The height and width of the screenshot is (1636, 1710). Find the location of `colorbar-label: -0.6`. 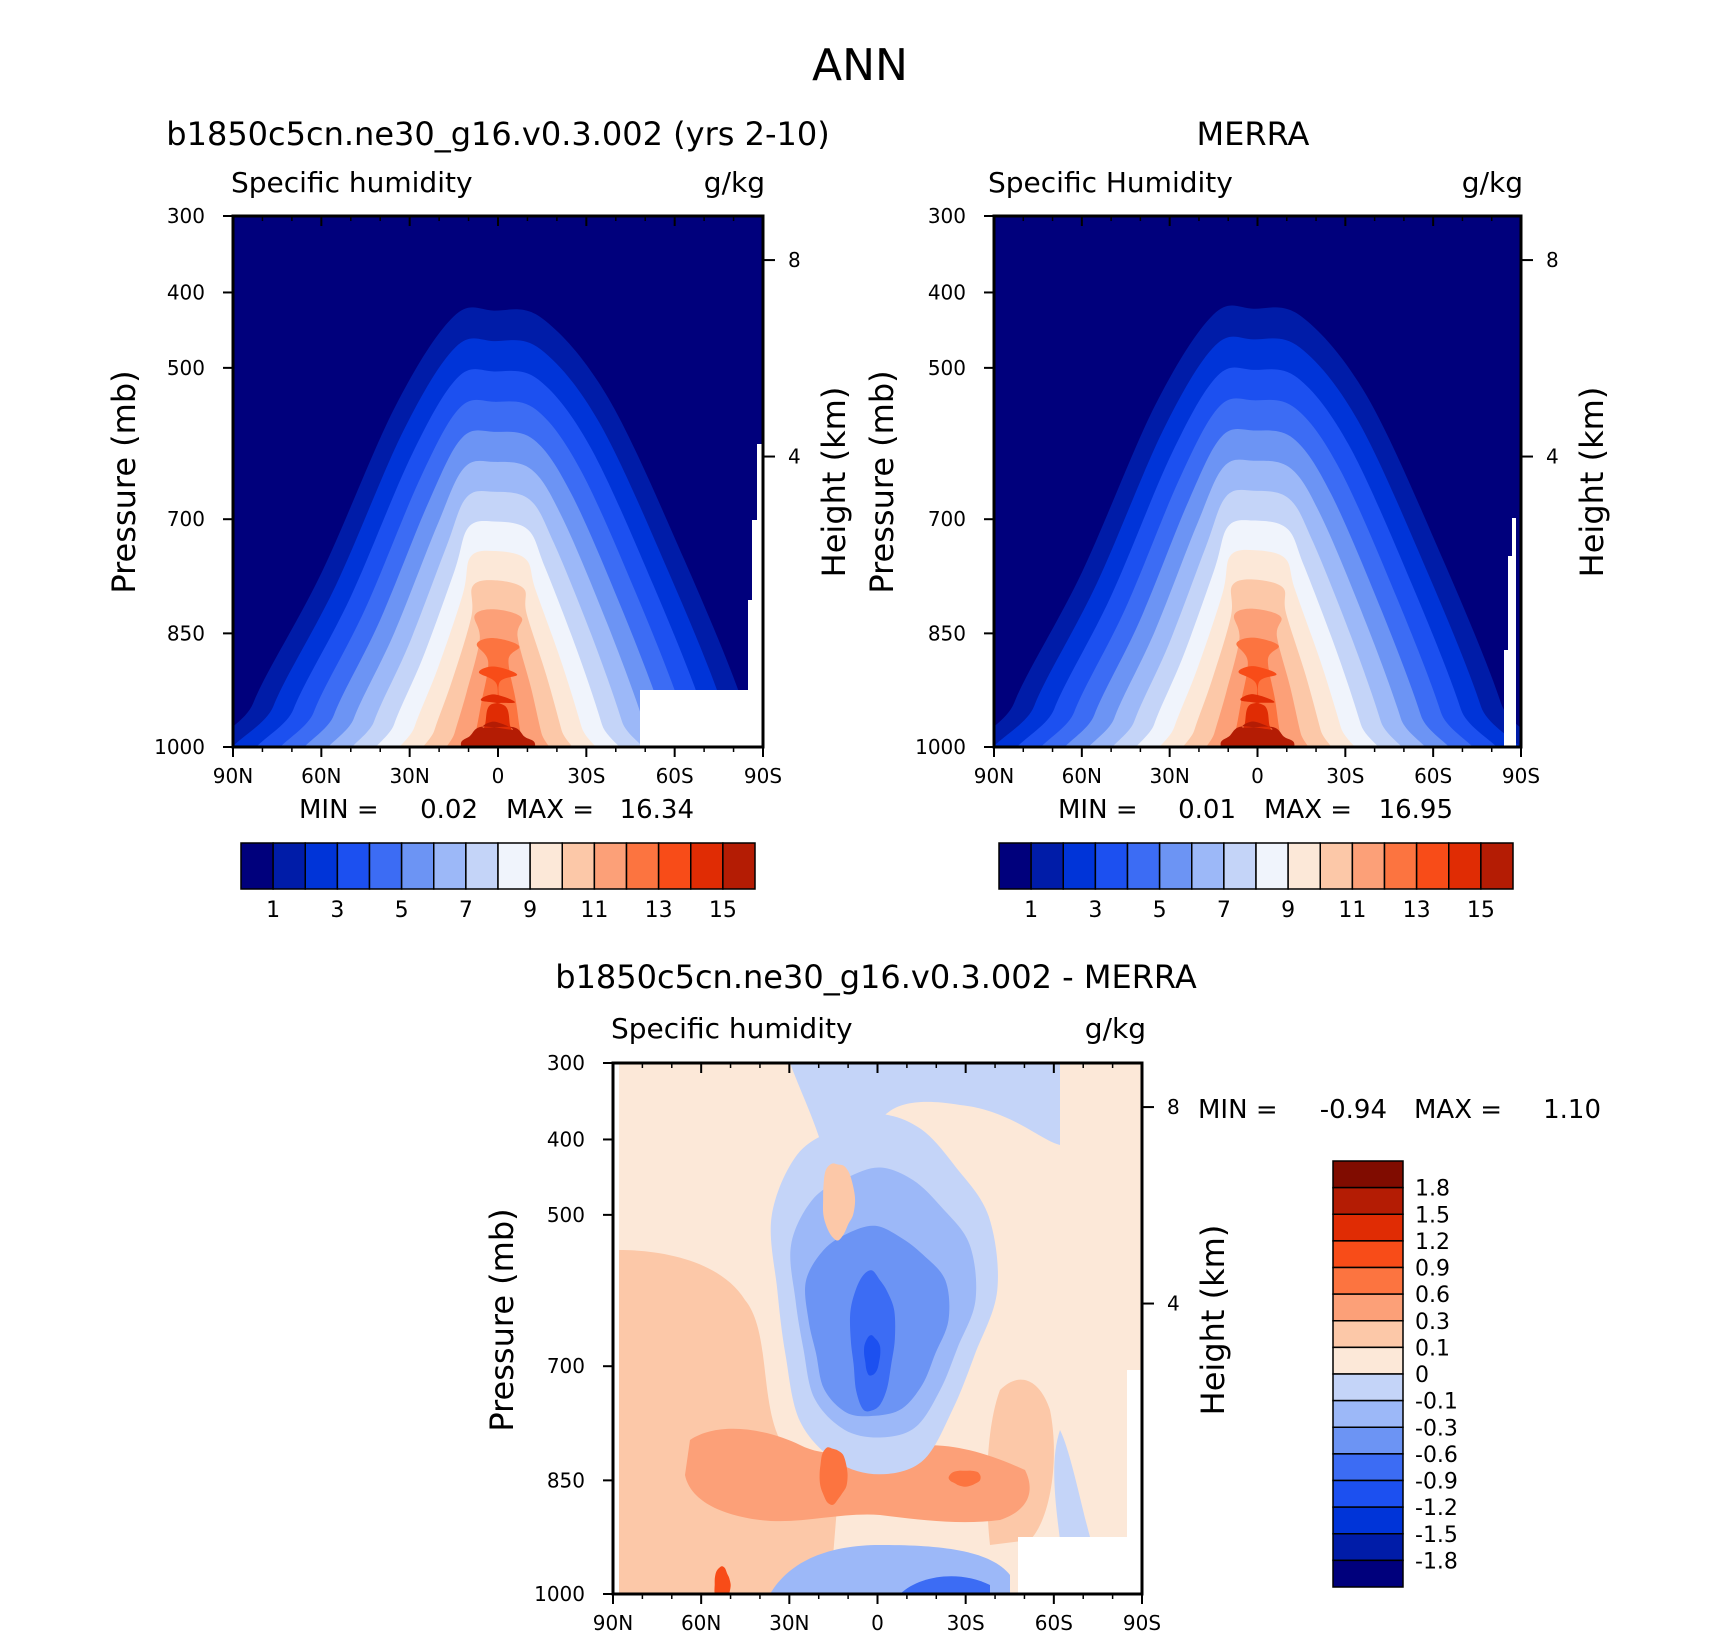

colorbar-label: -0.6 is located at coordinates (1436, 1455).